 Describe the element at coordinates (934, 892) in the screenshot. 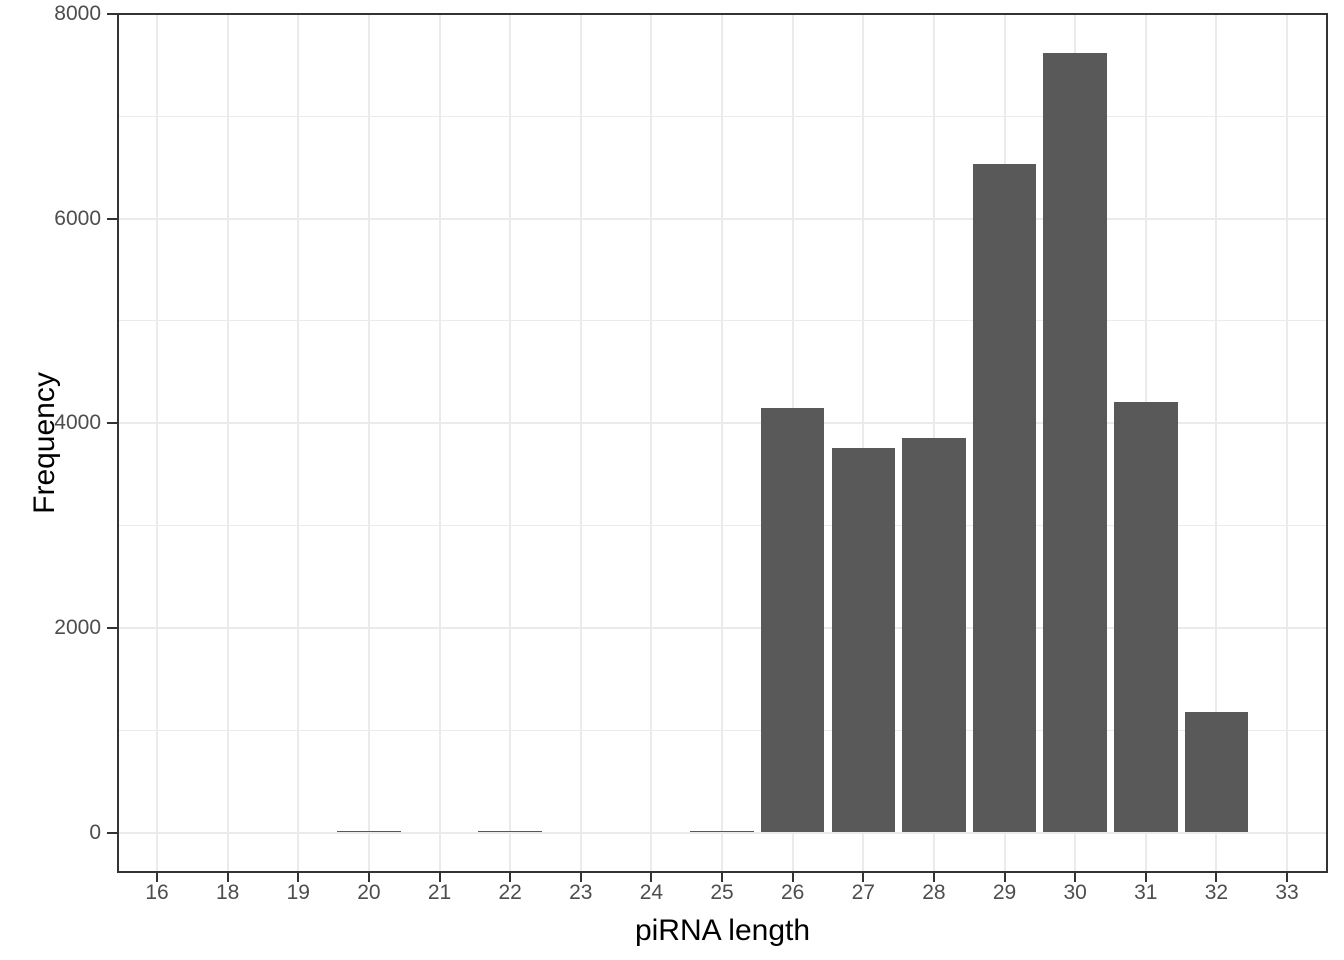

I see `x-tick-label: 28` at that location.